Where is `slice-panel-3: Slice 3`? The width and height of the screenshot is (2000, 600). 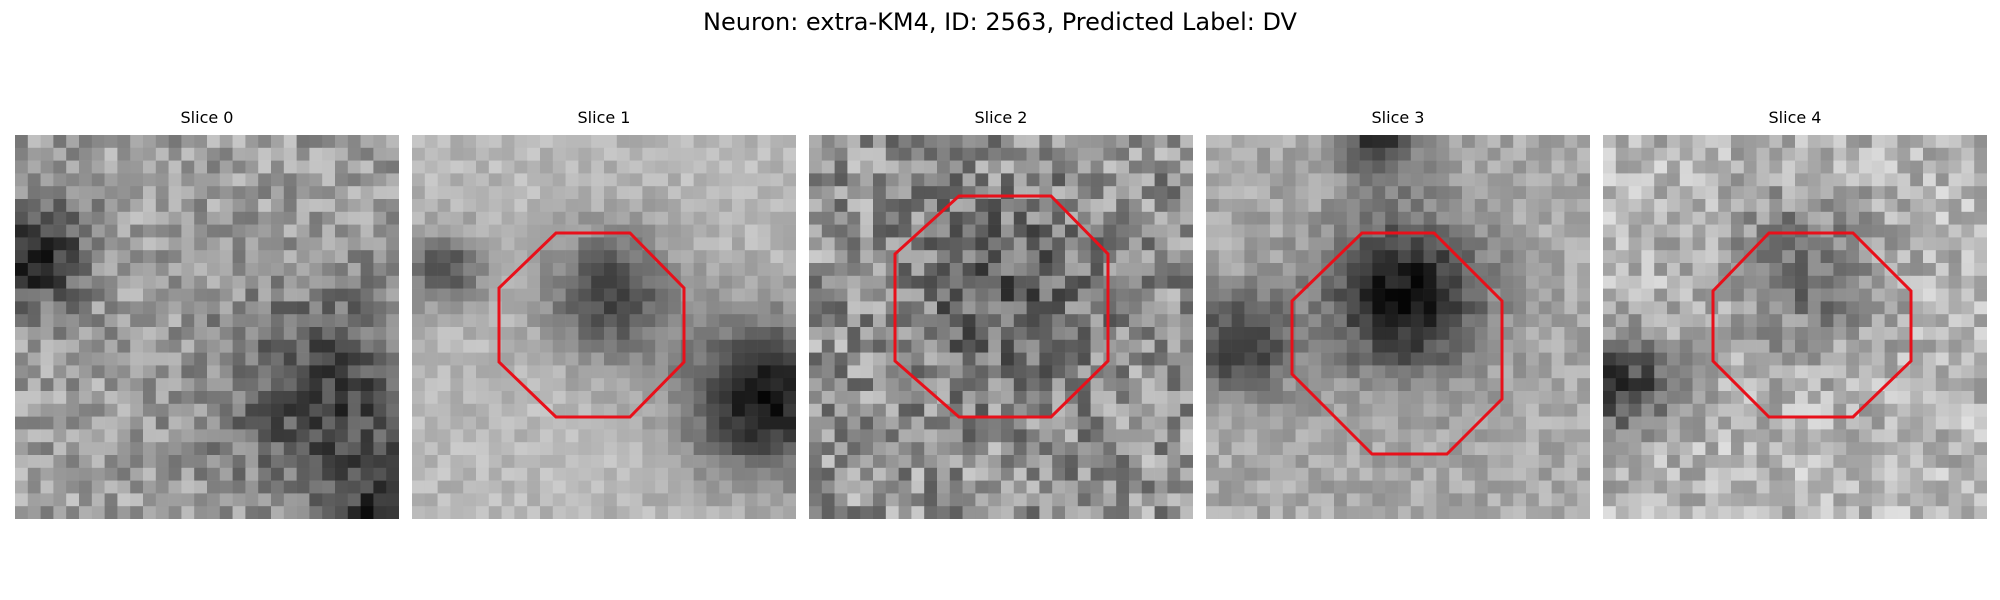 slice-panel-3: Slice 3 is located at coordinates (1398, 313).